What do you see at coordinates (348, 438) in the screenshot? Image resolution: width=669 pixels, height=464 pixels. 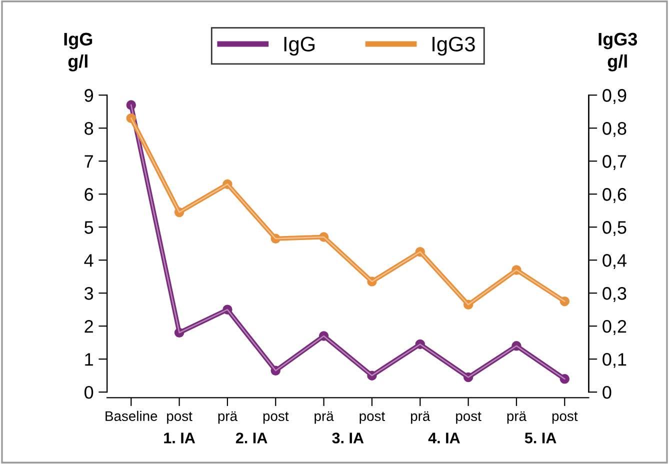 I see `text: 3. IA` at bounding box center [348, 438].